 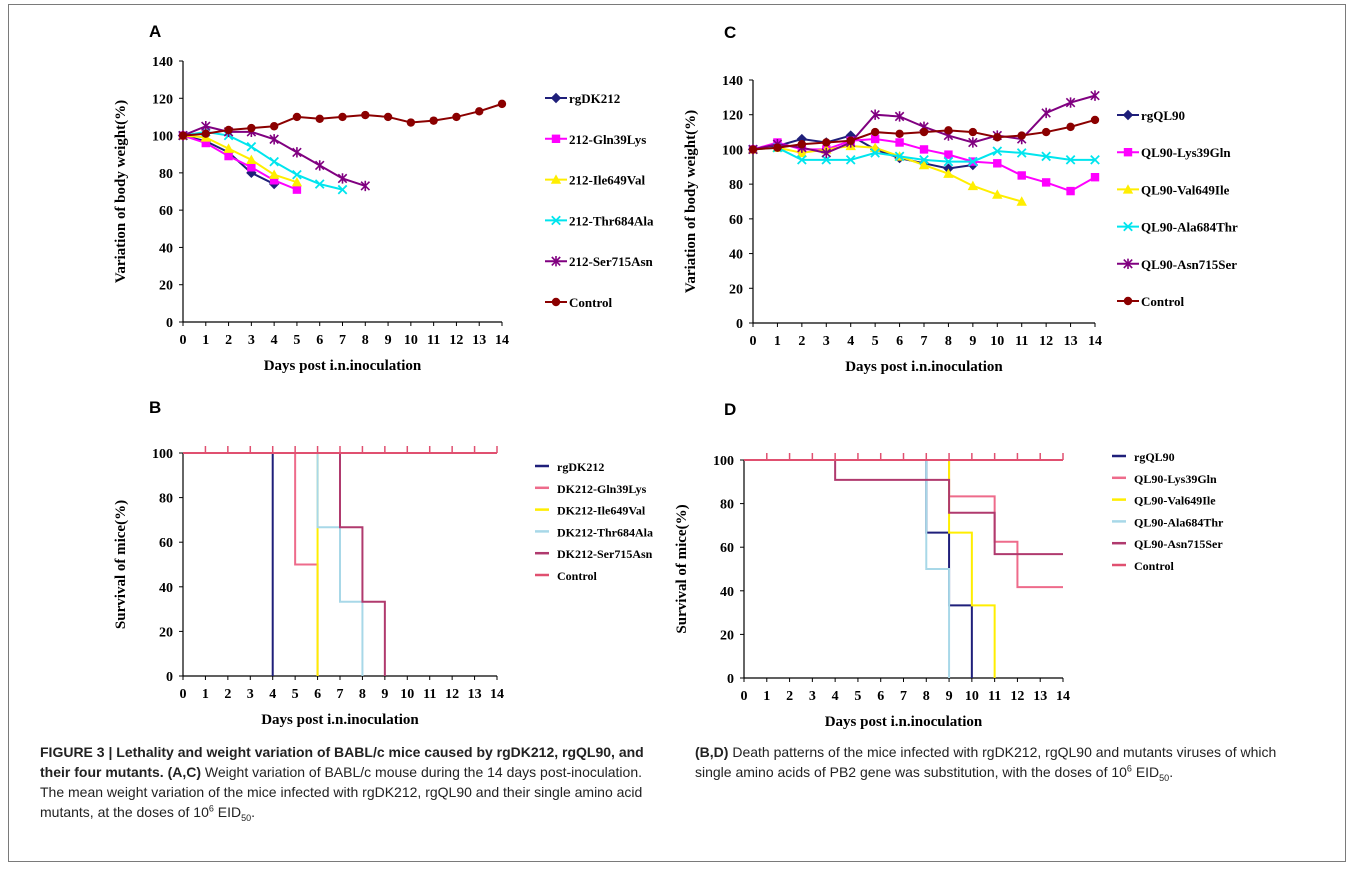 What do you see at coordinates (1163, 115) in the screenshot?
I see `legend-label: rgQL90` at bounding box center [1163, 115].